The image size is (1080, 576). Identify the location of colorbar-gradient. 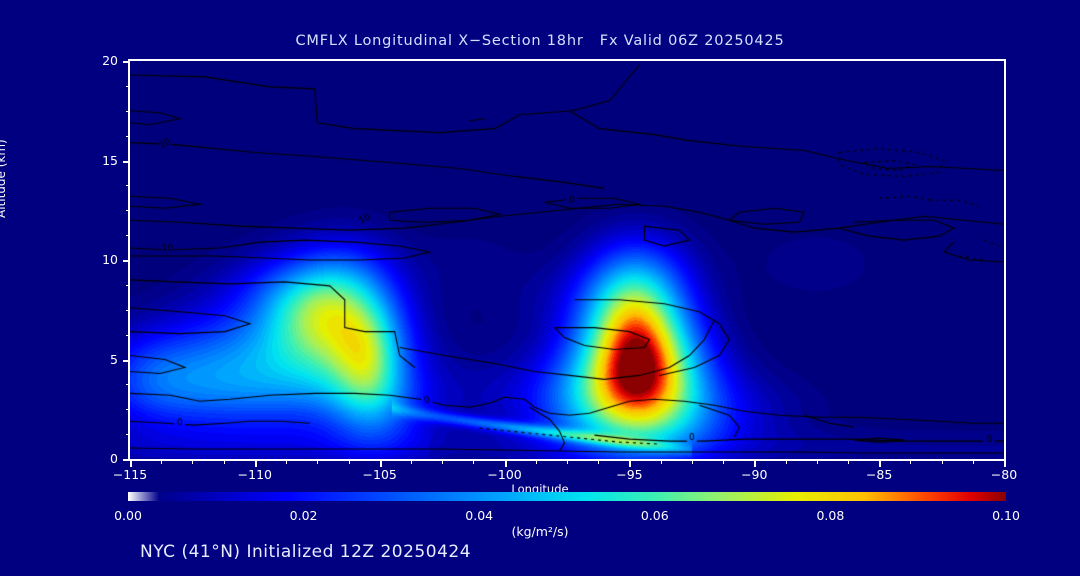
(567, 496).